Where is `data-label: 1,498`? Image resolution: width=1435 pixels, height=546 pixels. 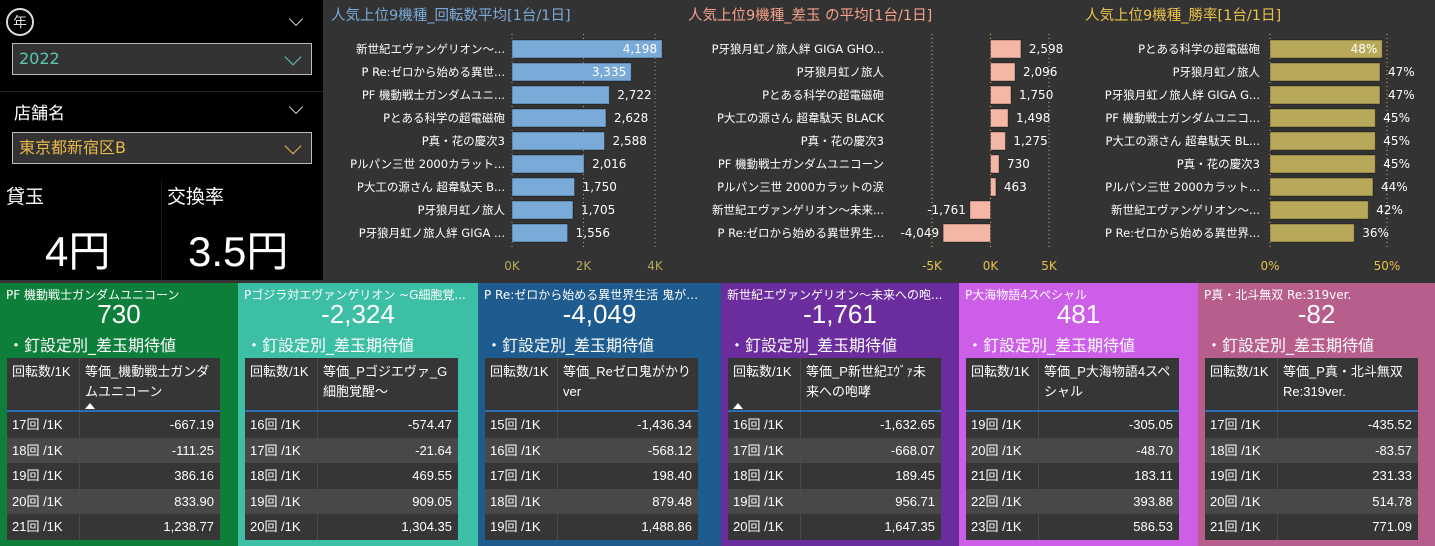
data-label: 1,498 is located at coordinates (1033, 118).